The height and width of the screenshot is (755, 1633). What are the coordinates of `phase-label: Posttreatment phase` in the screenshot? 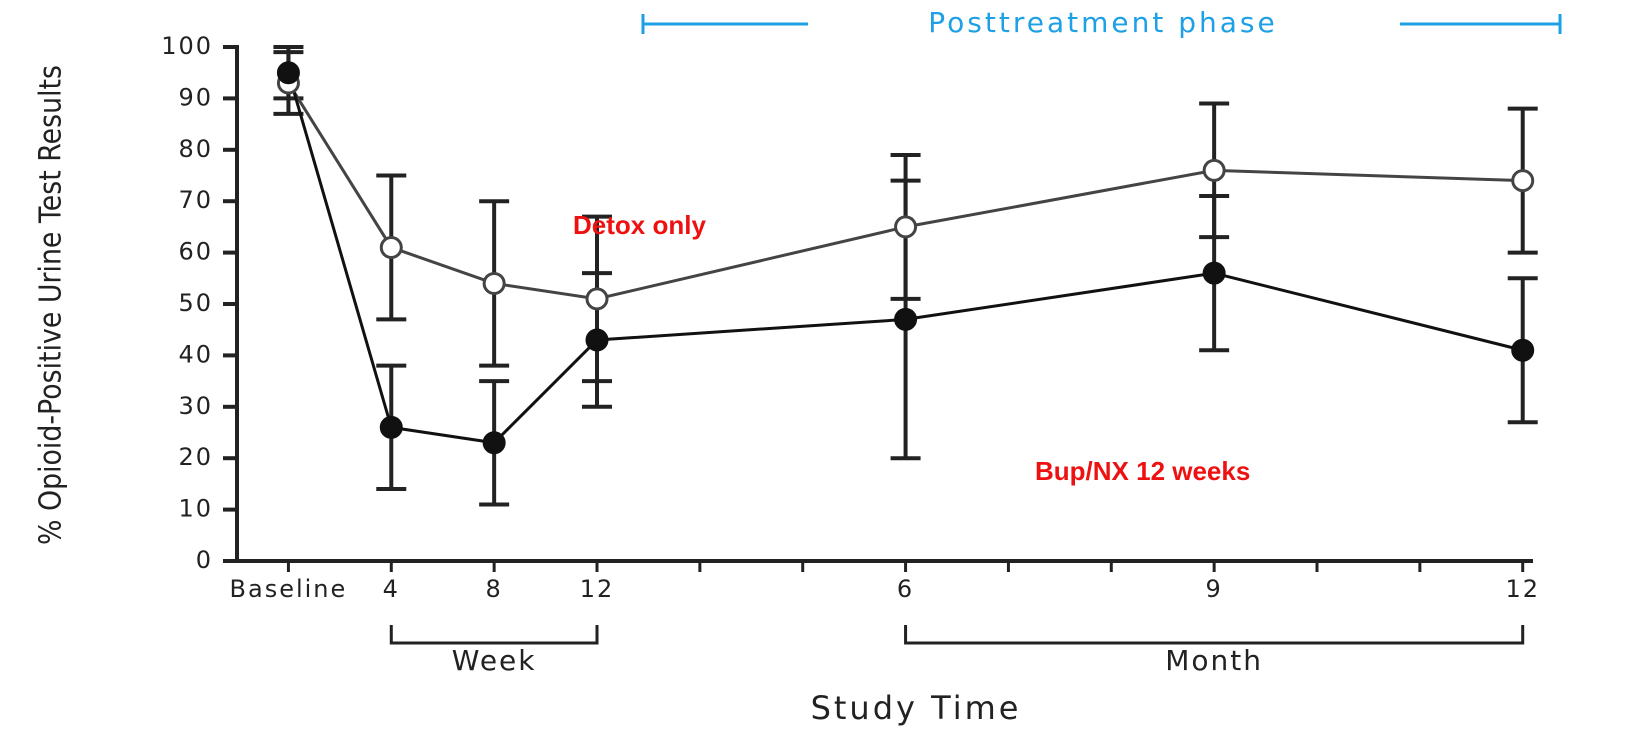 It's located at (1102, 22).